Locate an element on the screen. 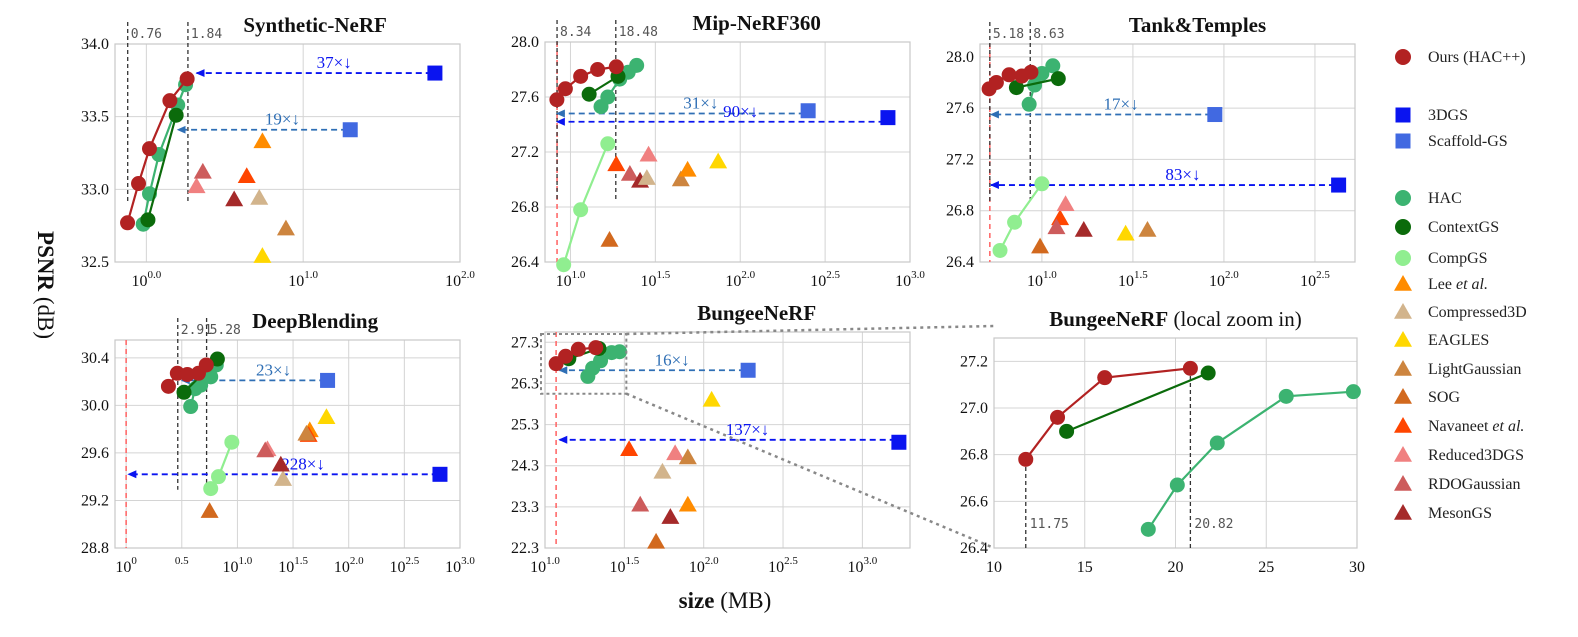  zoom-box is located at coordinates (584, 364).